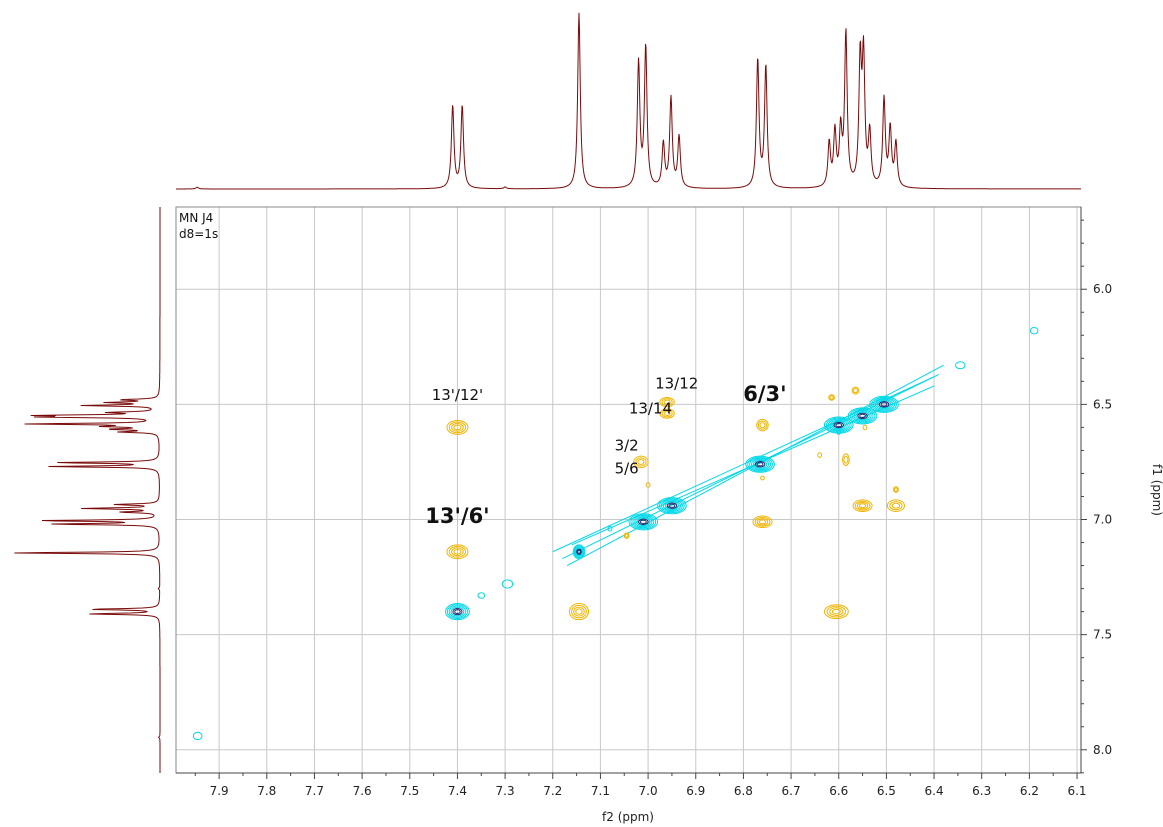 The height and width of the screenshot is (827, 1163). What do you see at coordinates (1156, 490) in the screenshot?
I see `y-axis-title: f1 (ppm)` at bounding box center [1156, 490].